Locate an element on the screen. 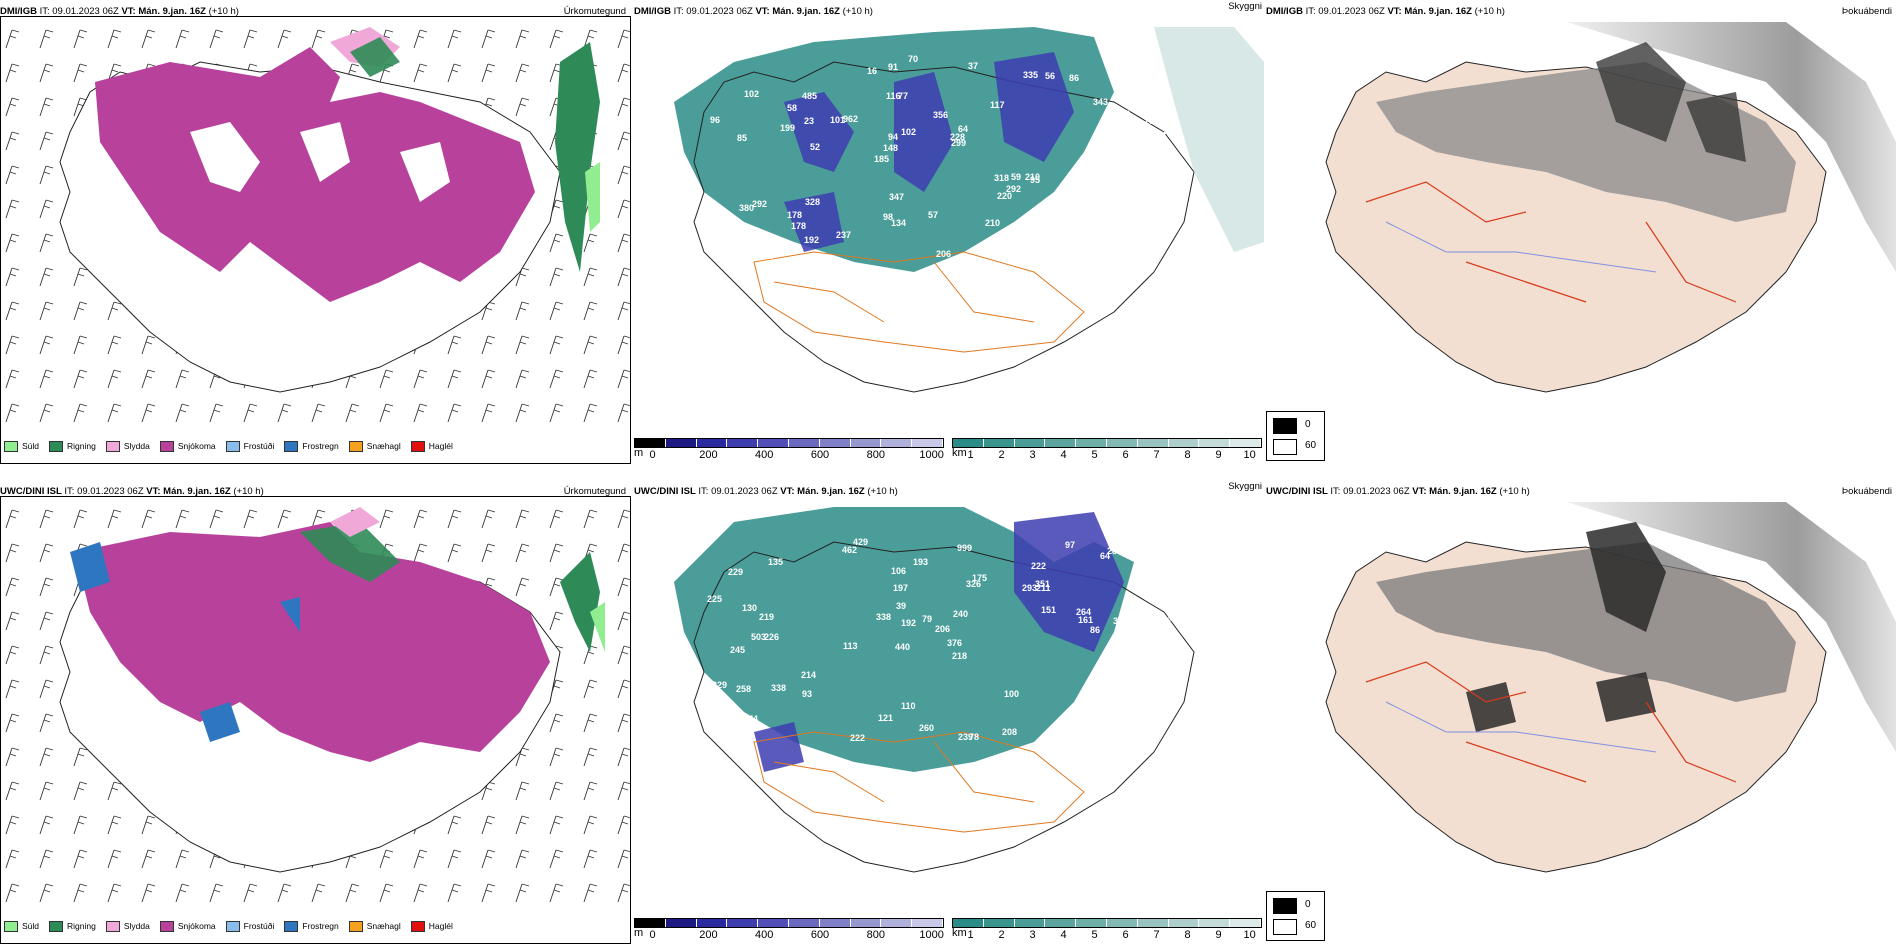 The width and height of the screenshot is (1900, 950). visibility-value-label: 28 is located at coordinates (1112, 551).